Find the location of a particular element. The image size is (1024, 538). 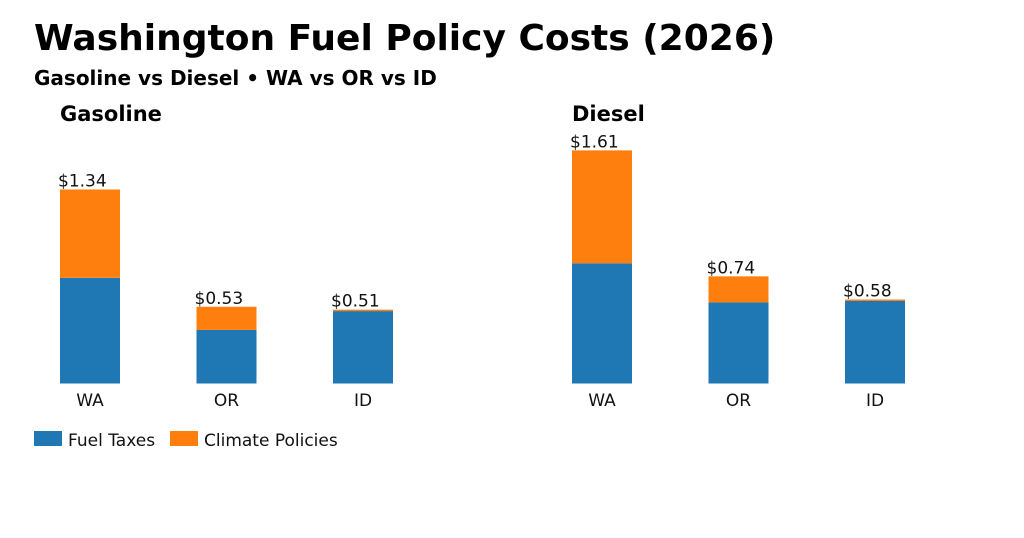

data-label: $0.58 is located at coordinates (867, 292).